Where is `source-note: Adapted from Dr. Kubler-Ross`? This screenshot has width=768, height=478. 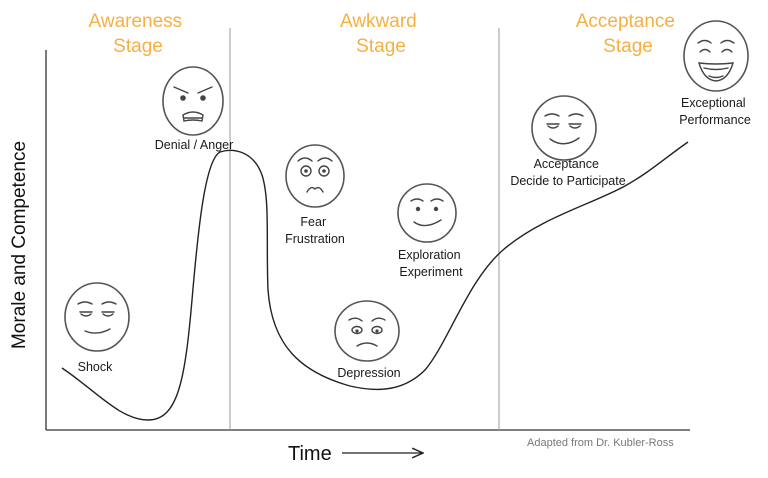
source-note: Adapted from Dr. Kubler-Ross is located at coordinates (600, 443).